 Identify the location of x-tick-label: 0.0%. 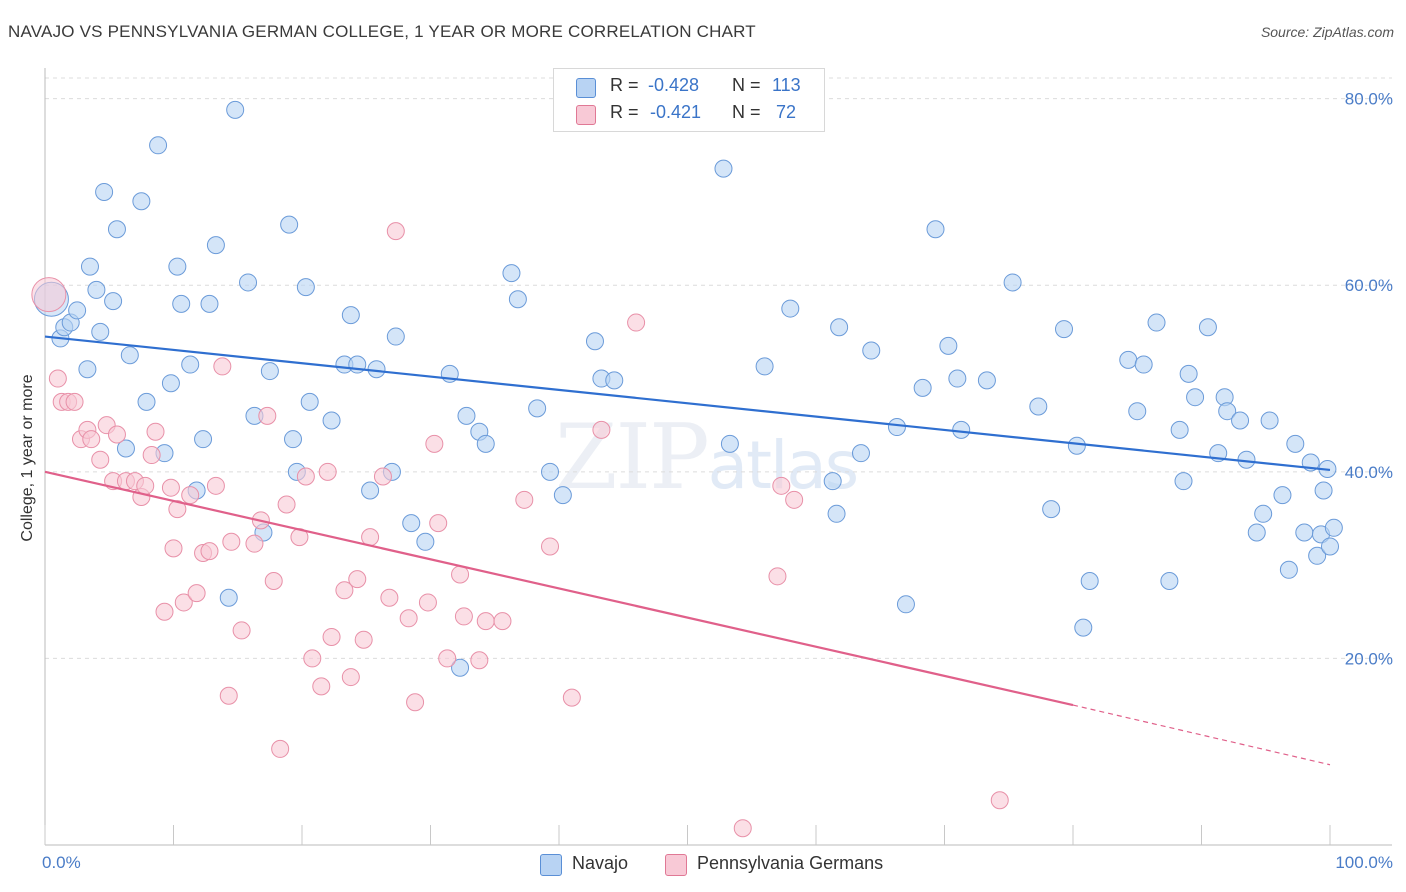
(61, 862).